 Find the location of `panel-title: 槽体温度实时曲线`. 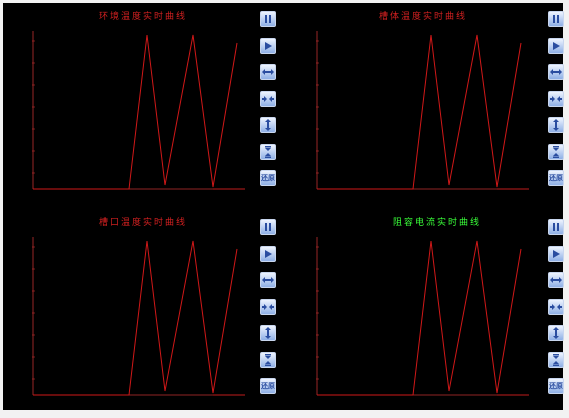

panel-title: 槽体温度实时曲线 is located at coordinates (423, 17).